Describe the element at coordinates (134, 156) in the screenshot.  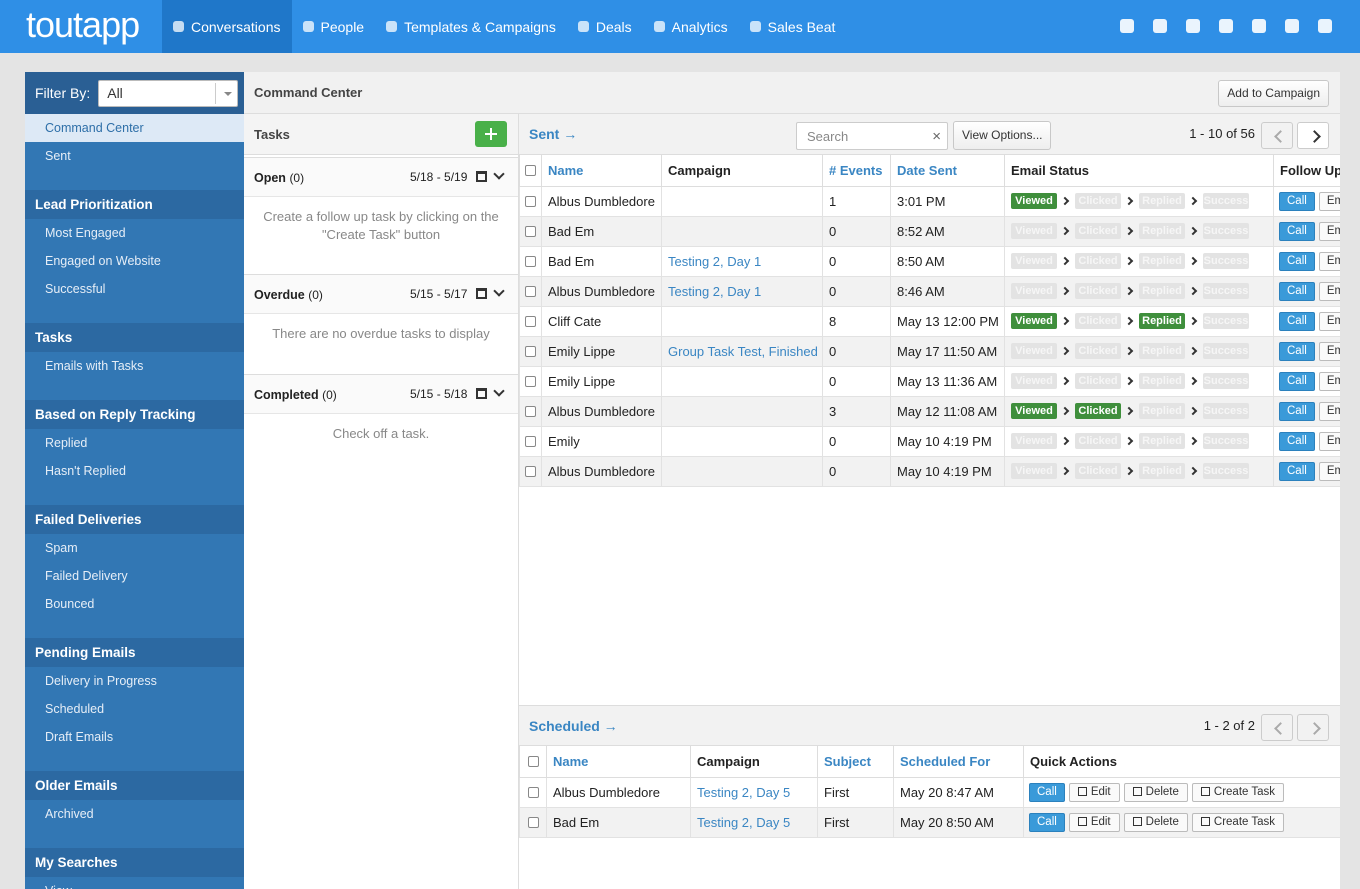
I see `sidebar-item: Sent` at that location.